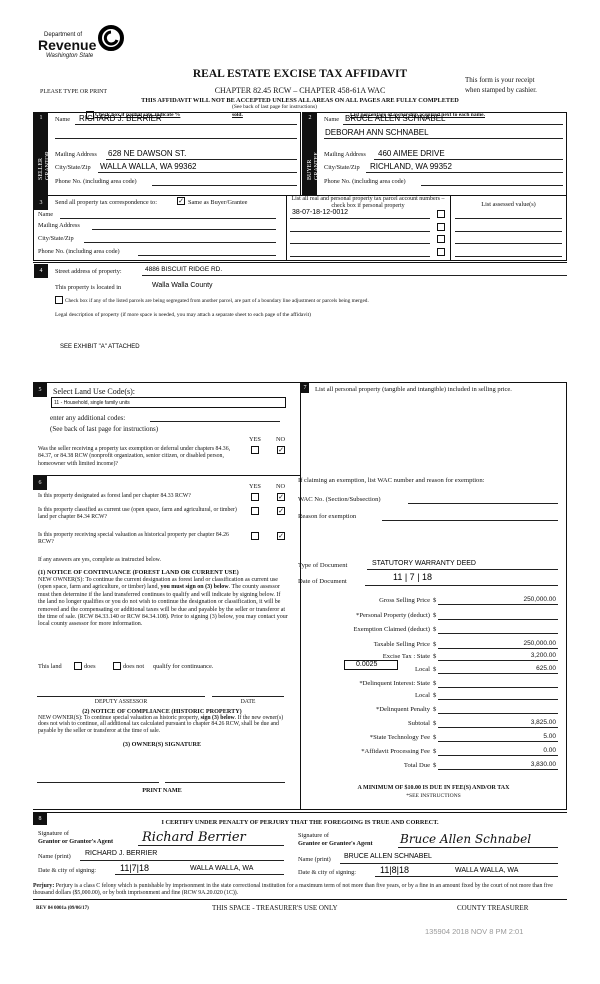 The height and width of the screenshot is (984, 600). I want to click on receipt-stamp: 135904 2018 NOV 8 PM 2:01, so click(474, 931).